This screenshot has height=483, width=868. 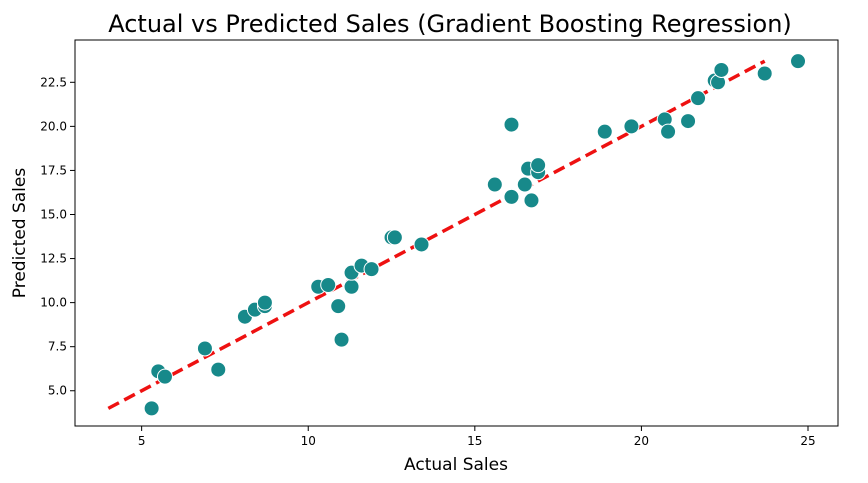 I want to click on x-tick-label: 20, so click(x=641, y=441).